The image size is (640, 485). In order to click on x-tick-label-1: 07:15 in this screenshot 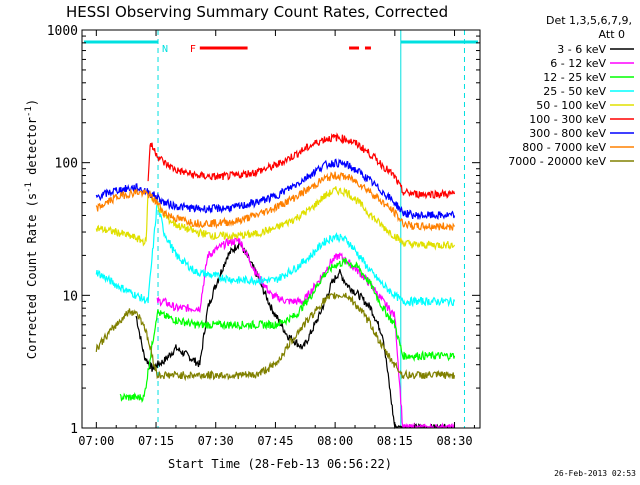, I will do `click(156, 441)`.